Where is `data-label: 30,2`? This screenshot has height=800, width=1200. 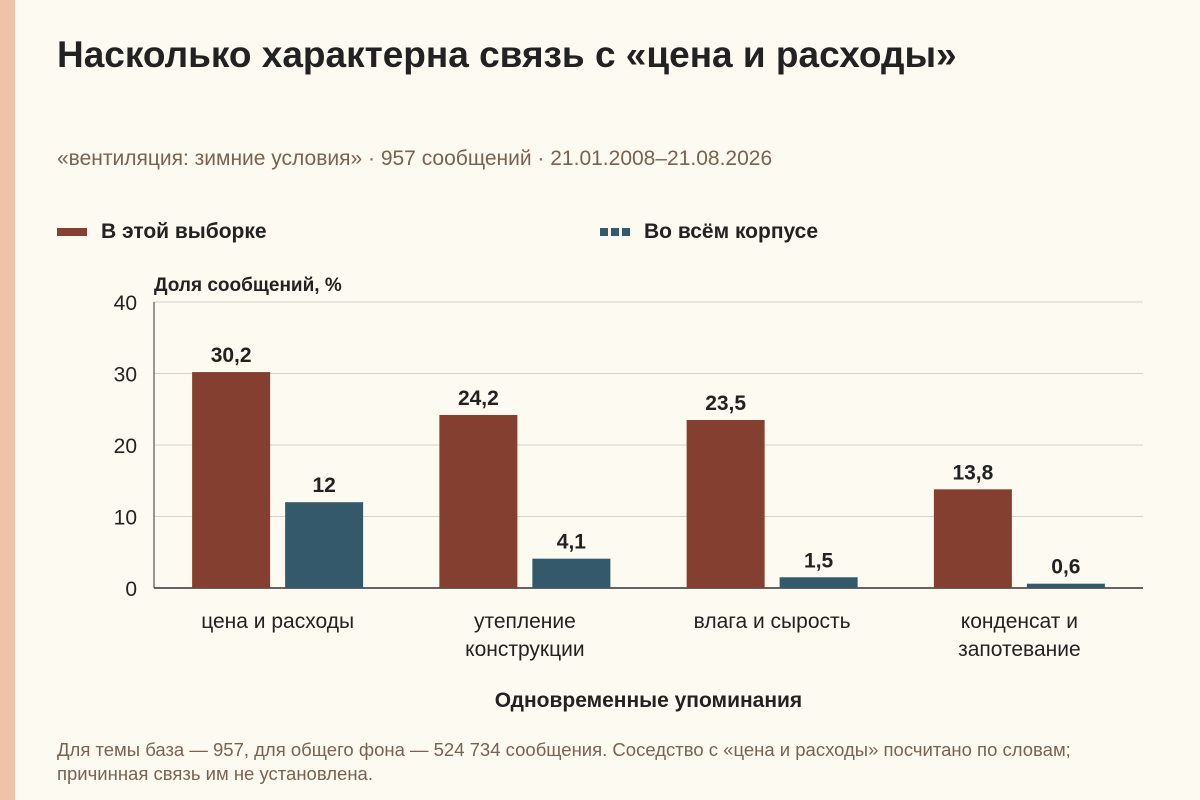
data-label: 30,2 is located at coordinates (231, 355).